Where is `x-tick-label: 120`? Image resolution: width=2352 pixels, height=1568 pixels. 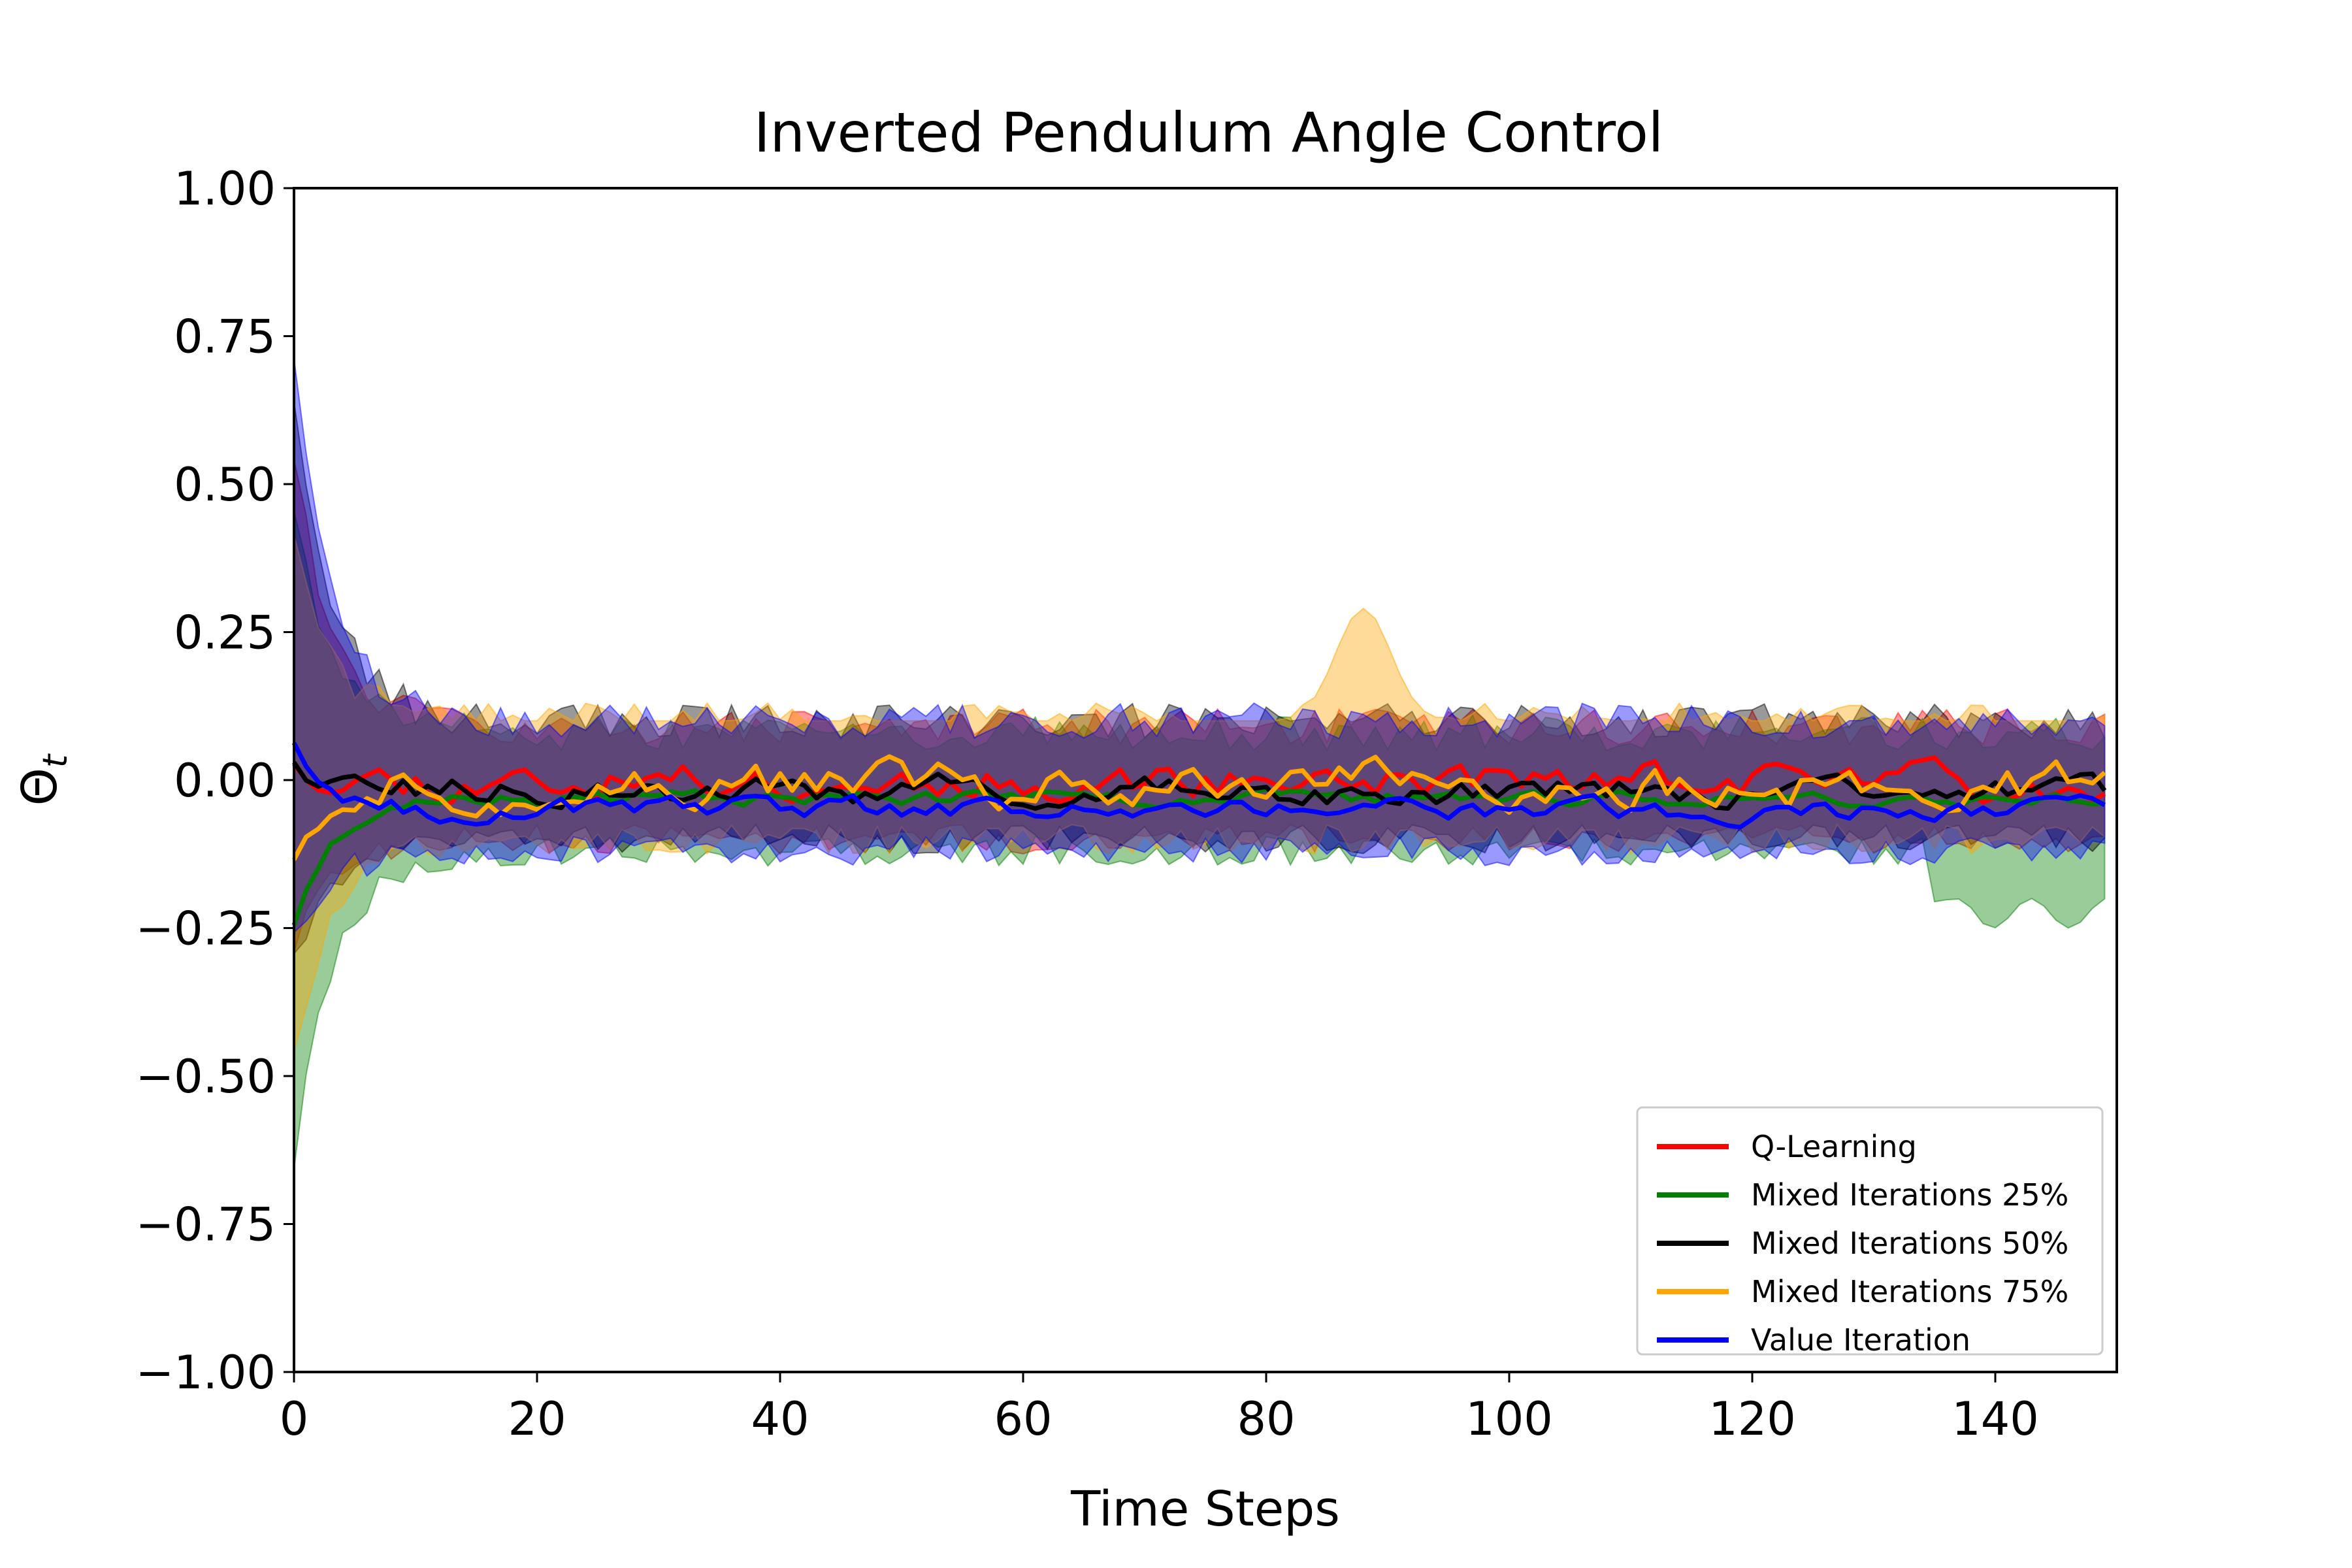 x-tick-label: 120 is located at coordinates (1752, 1419).